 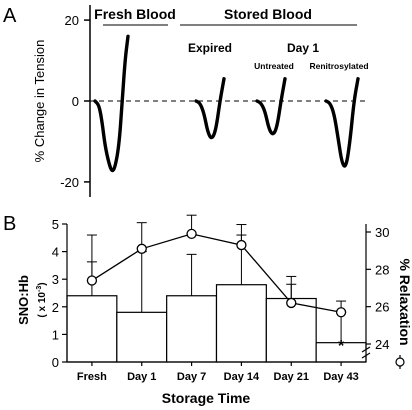 What do you see at coordinates (382, 232) in the screenshot?
I see `panel-b-y2tick-label: 30` at bounding box center [382, 232].